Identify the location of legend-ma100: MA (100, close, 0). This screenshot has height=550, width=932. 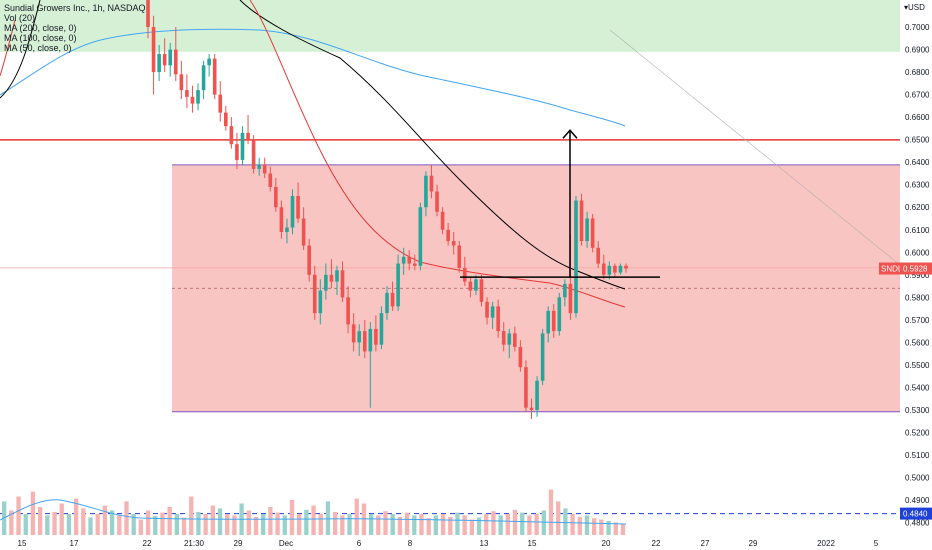
(40, 38).